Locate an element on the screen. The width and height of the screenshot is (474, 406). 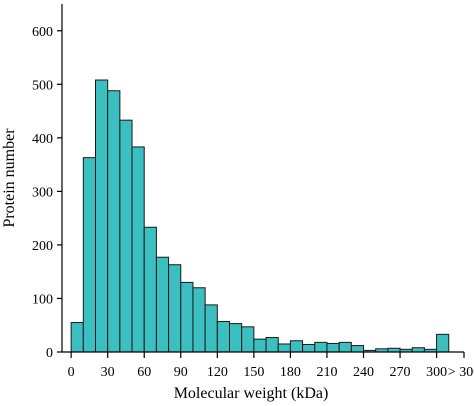
x-ticks-group: 0 30 60 90 120 150 180 210 240 270 300> 300 is located at coordinates (271, 366).